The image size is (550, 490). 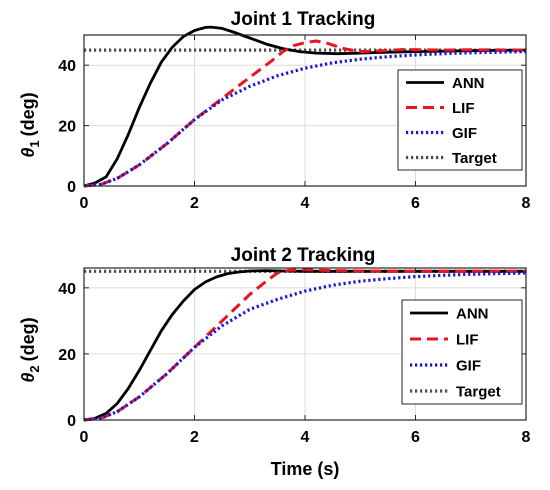 I want to click on y-axis-subscript: 2, so click(x=34, y=368).